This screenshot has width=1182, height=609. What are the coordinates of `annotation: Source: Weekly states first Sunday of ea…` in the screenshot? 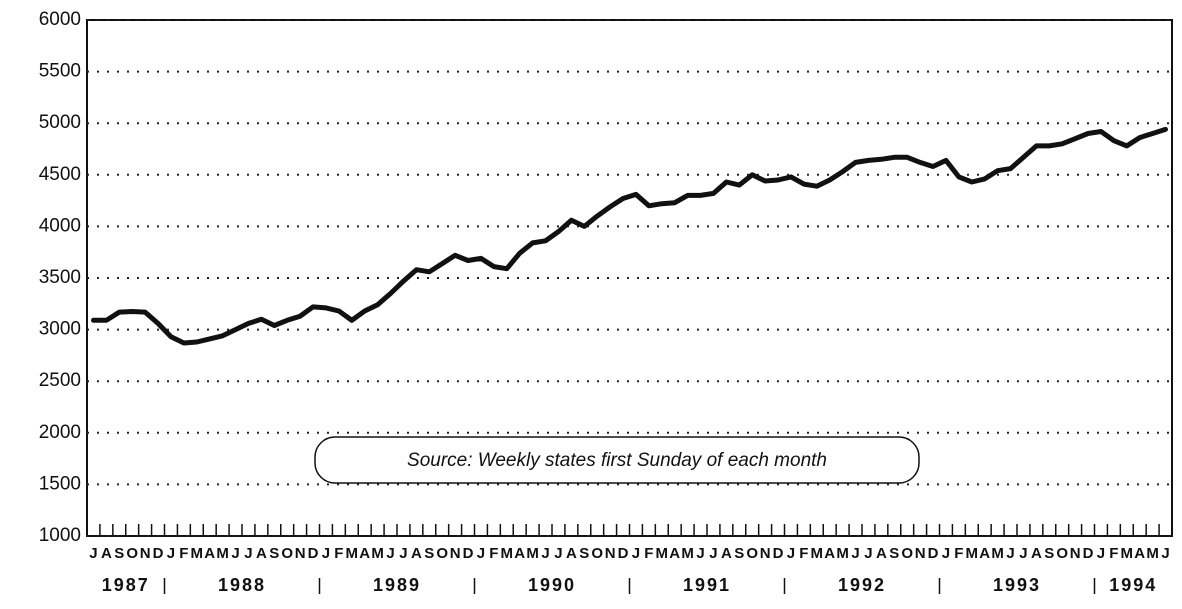 It's located at (617, 460).